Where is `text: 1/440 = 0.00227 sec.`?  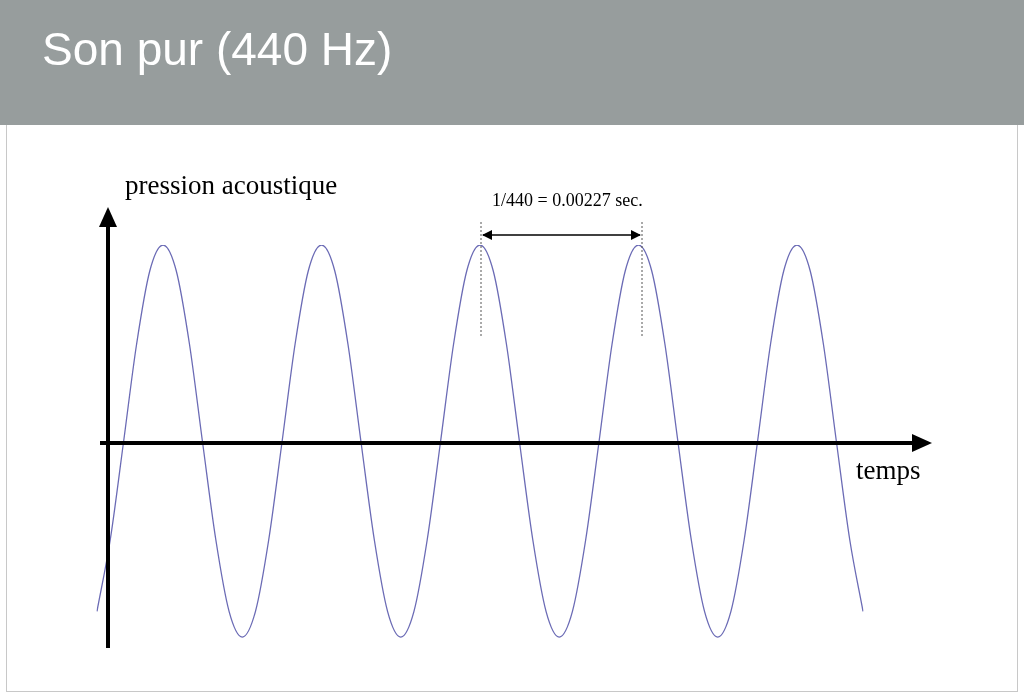
text: 1/440 = 0.00227 sec. is located at coordinates (567, 200).